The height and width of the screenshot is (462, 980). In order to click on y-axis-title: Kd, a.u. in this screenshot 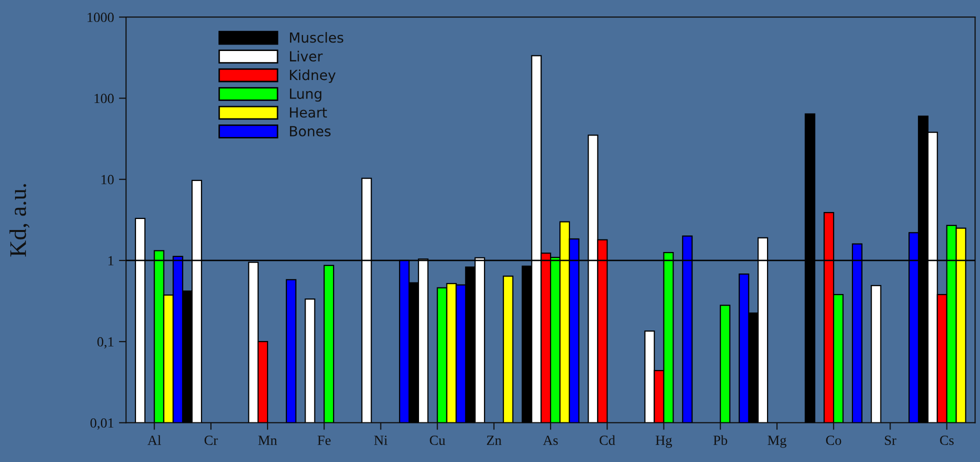, I will do `click(19, 220)`.